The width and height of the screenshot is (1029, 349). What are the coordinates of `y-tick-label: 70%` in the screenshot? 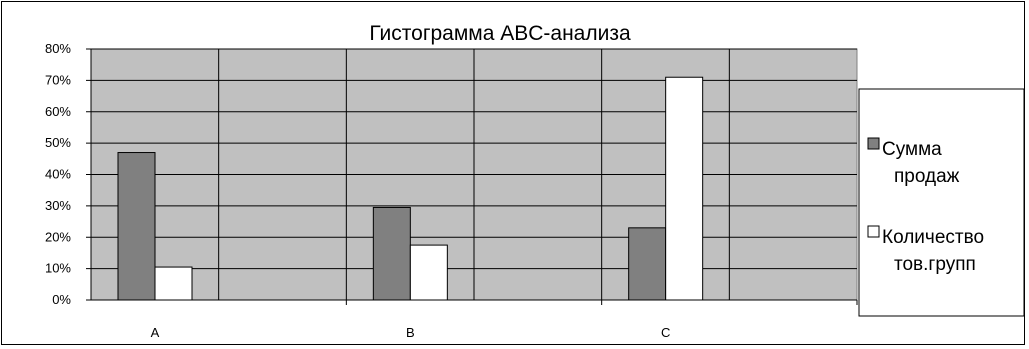 It's located at (58, 79).